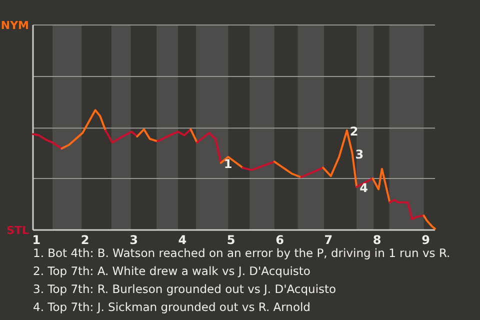  What do you see at coordinates (359, 154) in the screenshot?
I see `annotation: 3` at bounding box center [359, 154].